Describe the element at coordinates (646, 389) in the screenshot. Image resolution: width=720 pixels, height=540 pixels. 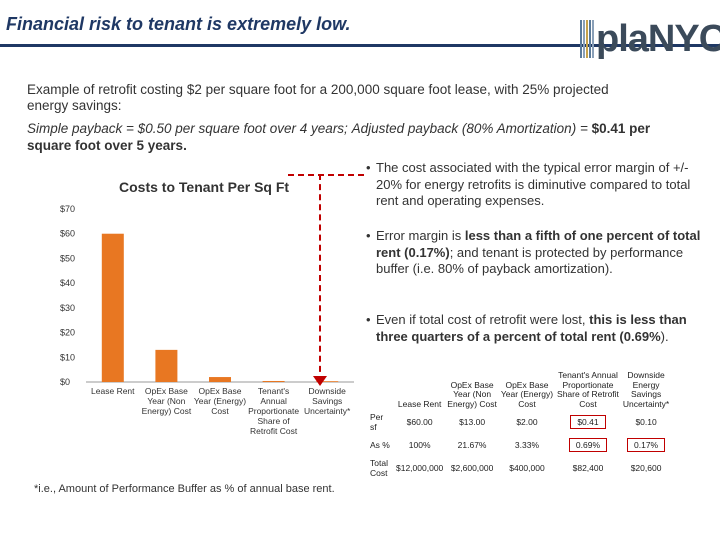
I see `table-header-cell: Downside Energy Savings Uncertainty*` at that location.